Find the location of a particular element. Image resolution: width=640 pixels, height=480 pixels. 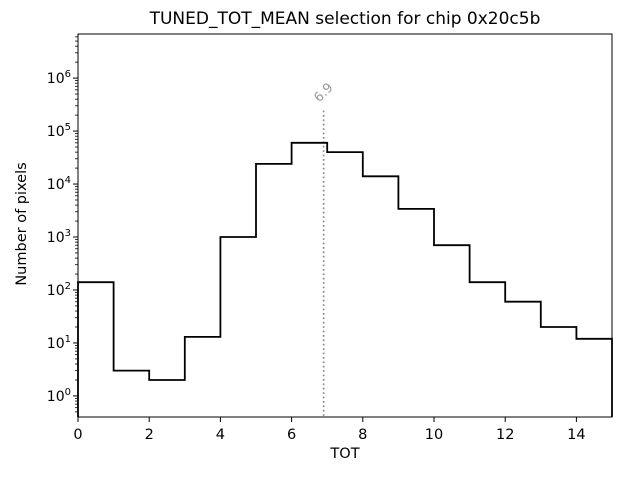

x-tick-label: 10 is located at coordinates (434, 435).